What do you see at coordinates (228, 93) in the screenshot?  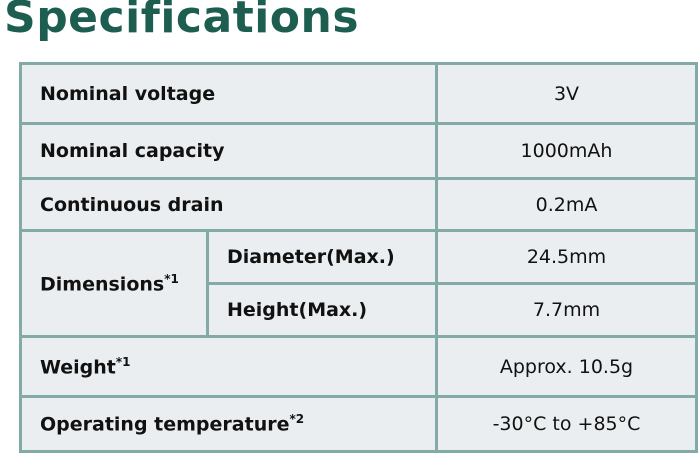 I see `voltage-label: Nominal voltage` at bounding box center [228, 93].